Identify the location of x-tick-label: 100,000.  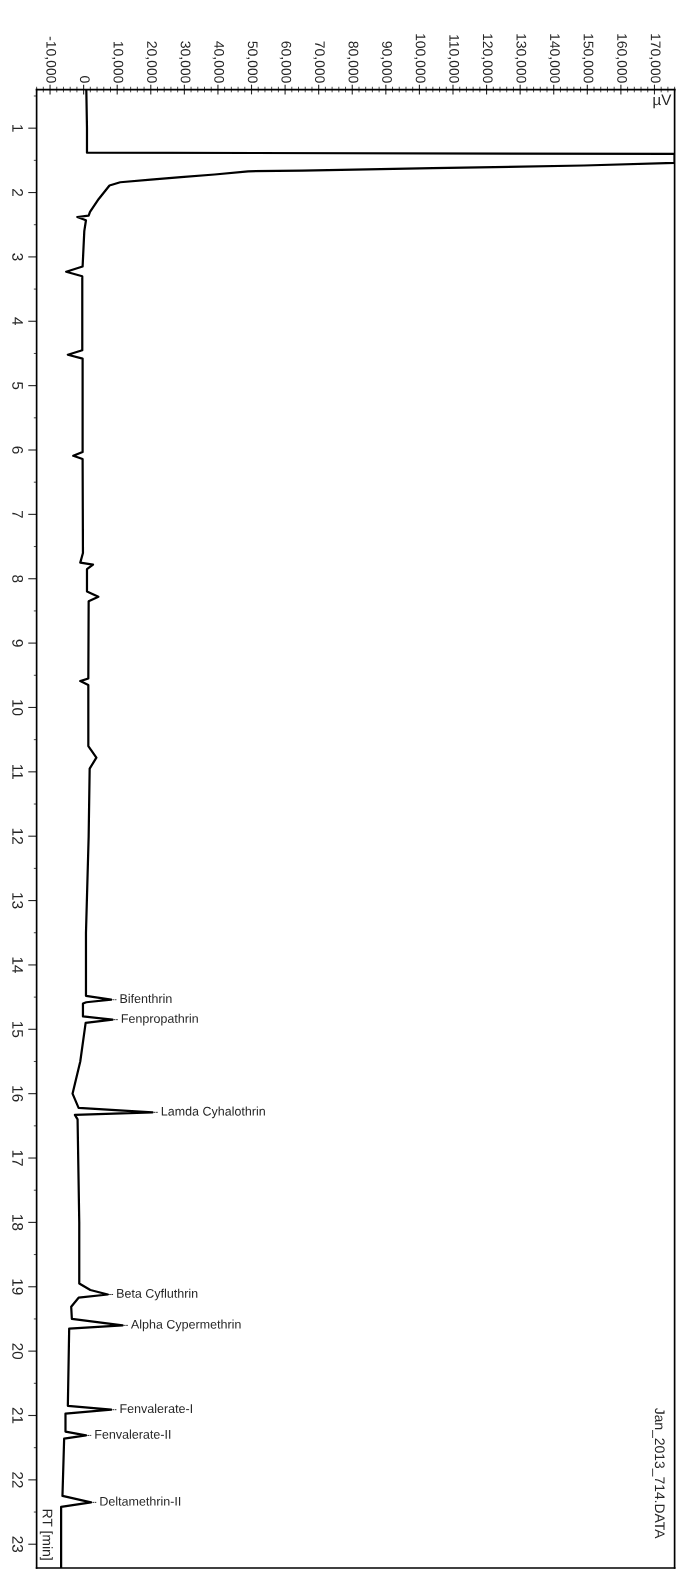
(420, 58).